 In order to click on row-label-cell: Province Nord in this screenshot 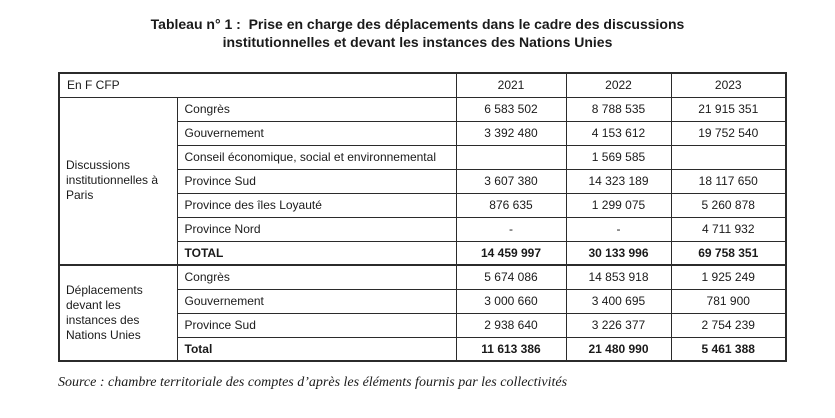, I will do `click(316, 229)`.